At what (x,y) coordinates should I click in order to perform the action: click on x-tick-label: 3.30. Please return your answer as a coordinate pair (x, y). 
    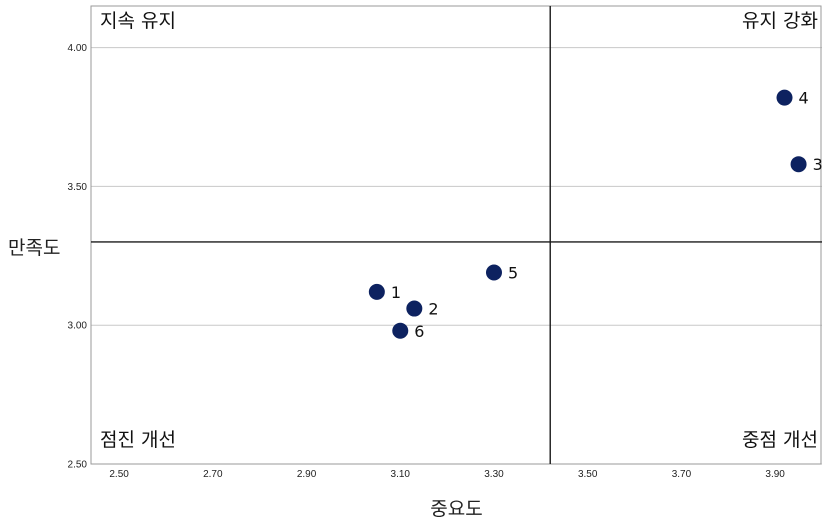
    Looking at the image, I should click on (494, 474).